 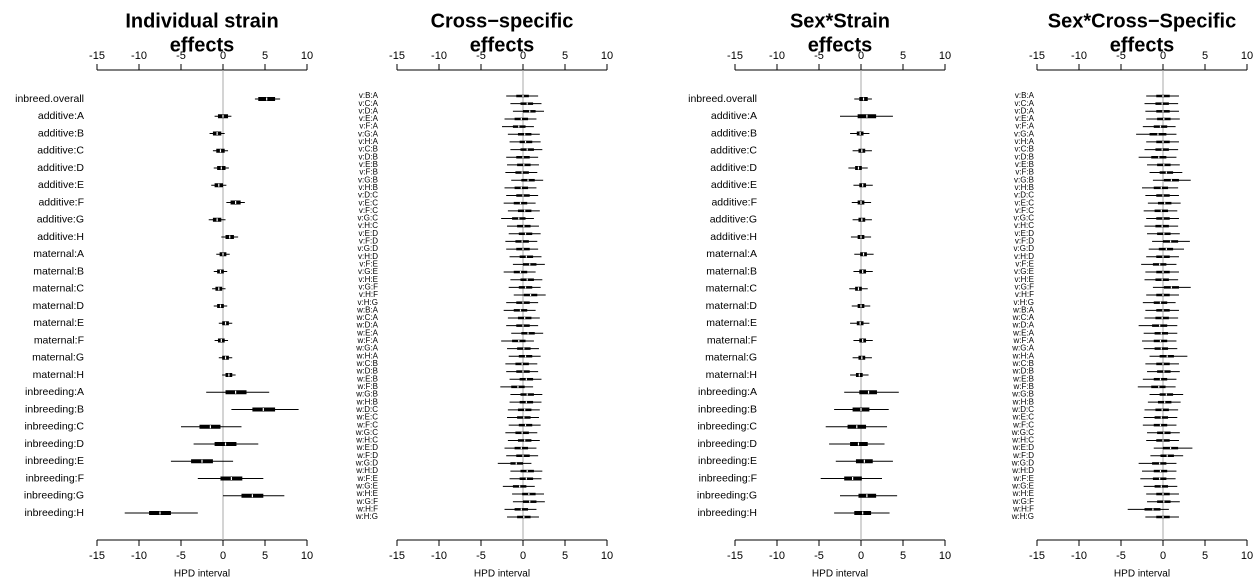 I want to click on row-label: maternal:E, so click(x=58, y=323).